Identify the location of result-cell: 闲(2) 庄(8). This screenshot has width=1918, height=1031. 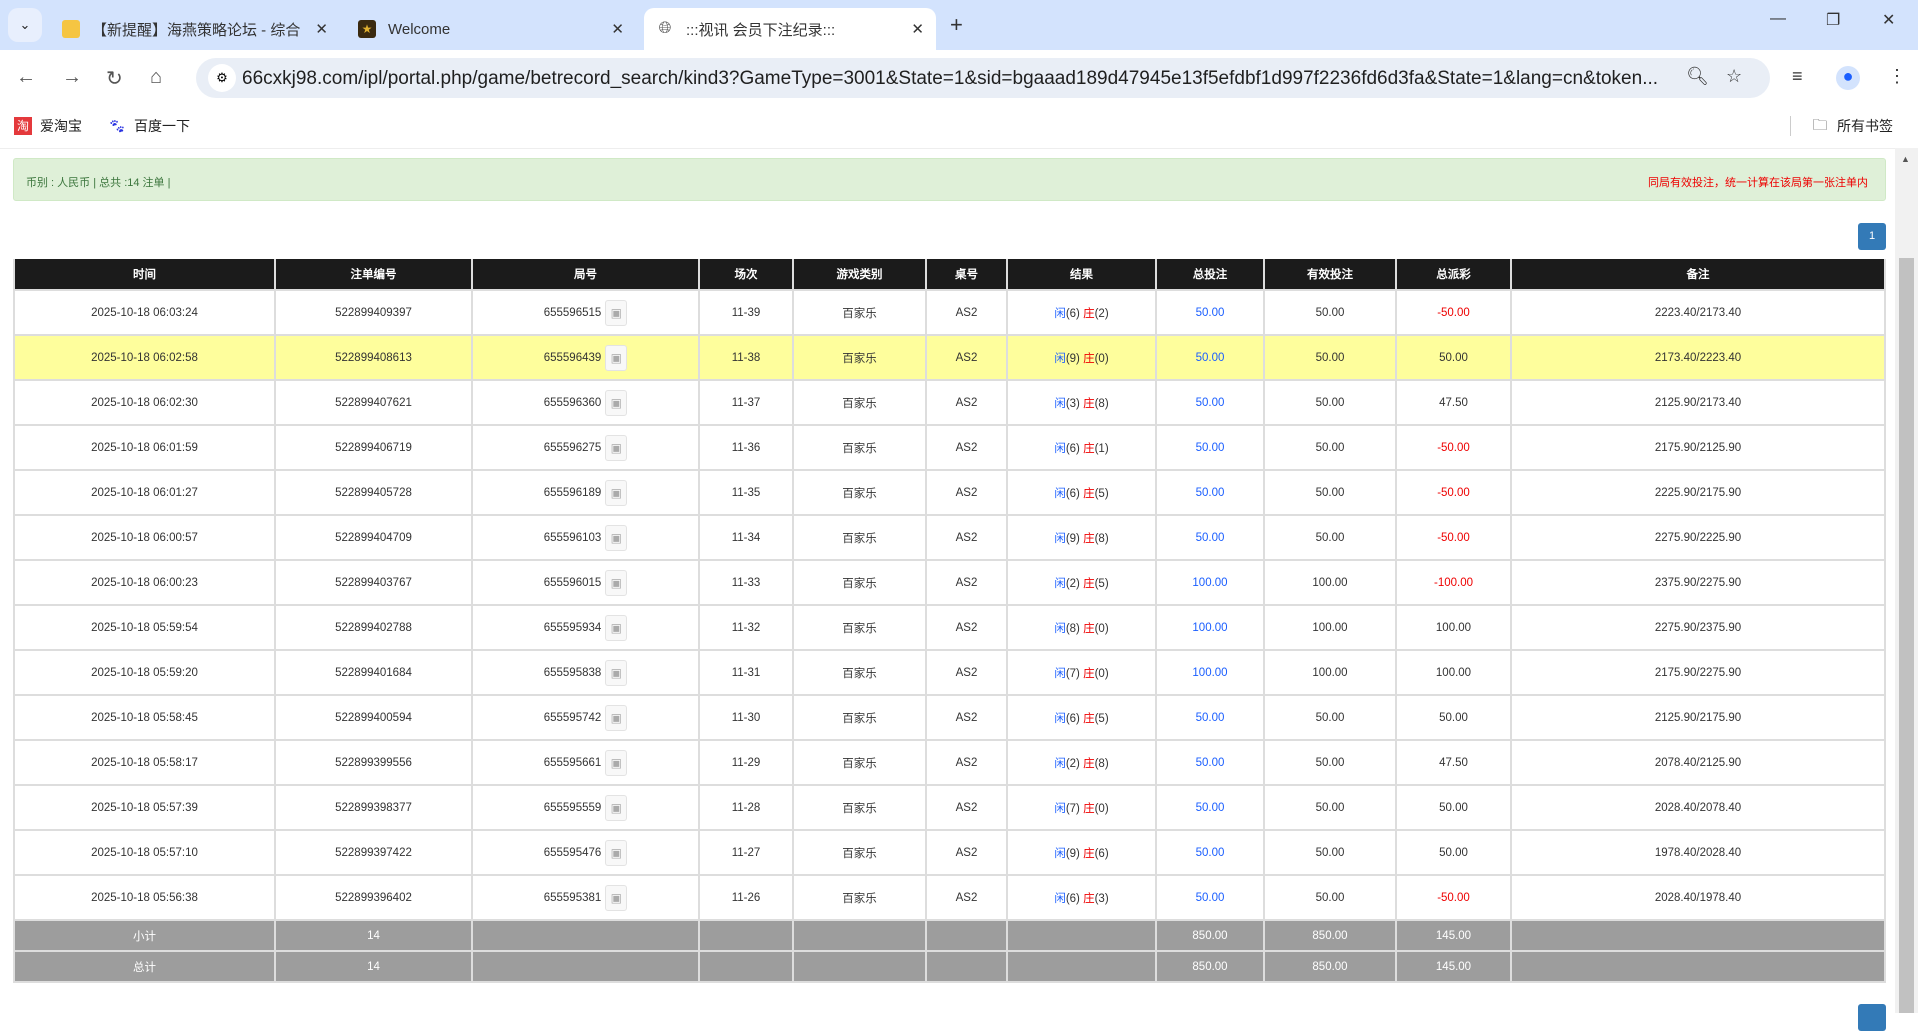
(1081, 762).